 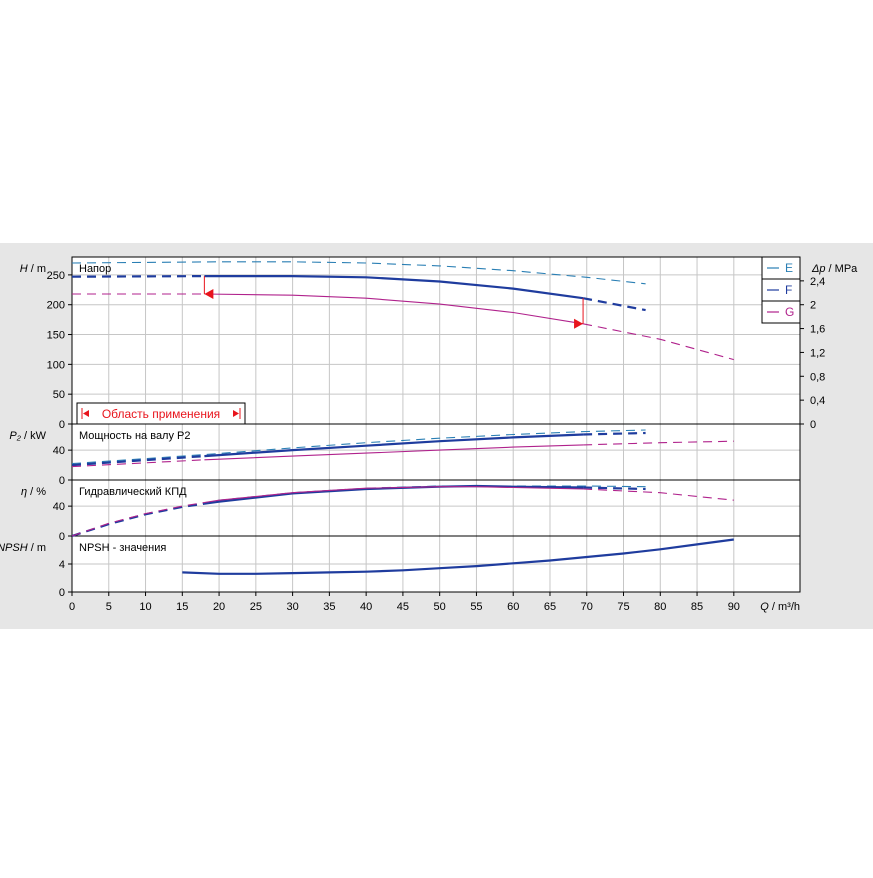 What do you see at coordinates (358, 273) in the screenshot?
I see `series-line-head-E` at bounding box center [358, 273].